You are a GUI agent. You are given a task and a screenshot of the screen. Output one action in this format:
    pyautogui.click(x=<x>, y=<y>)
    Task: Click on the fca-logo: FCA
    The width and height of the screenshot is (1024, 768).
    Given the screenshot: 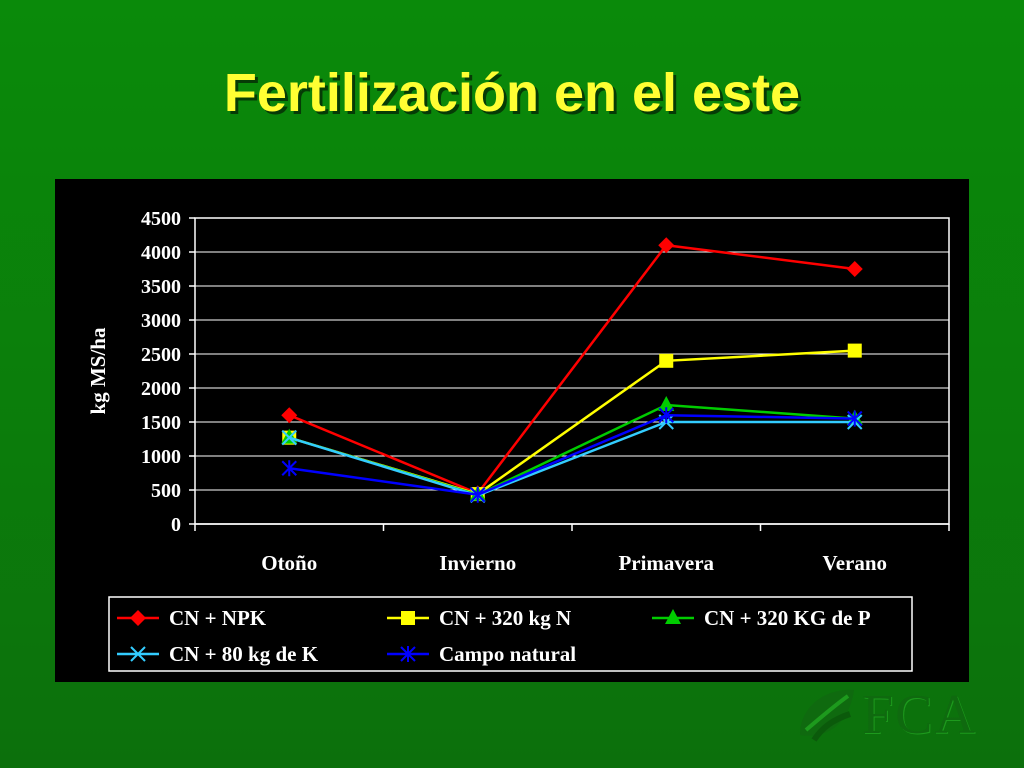 What is the action you would take?
    pyautogui.click(x=899, y=715)
    